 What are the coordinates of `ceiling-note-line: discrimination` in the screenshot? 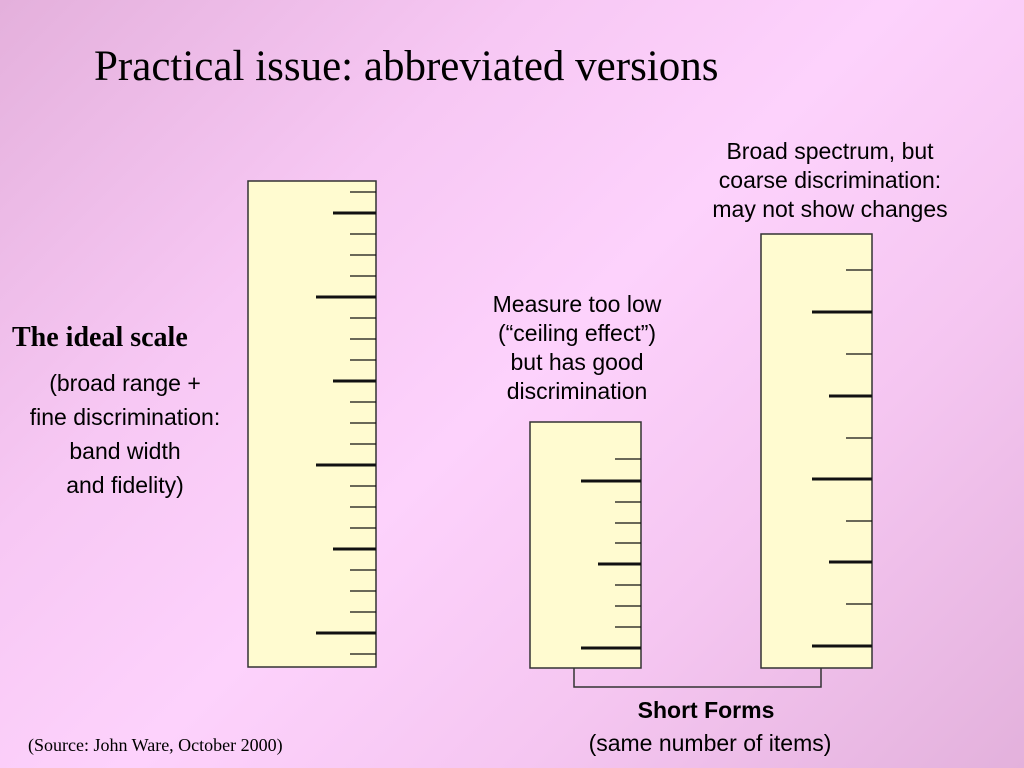 It's located at (577, 391).